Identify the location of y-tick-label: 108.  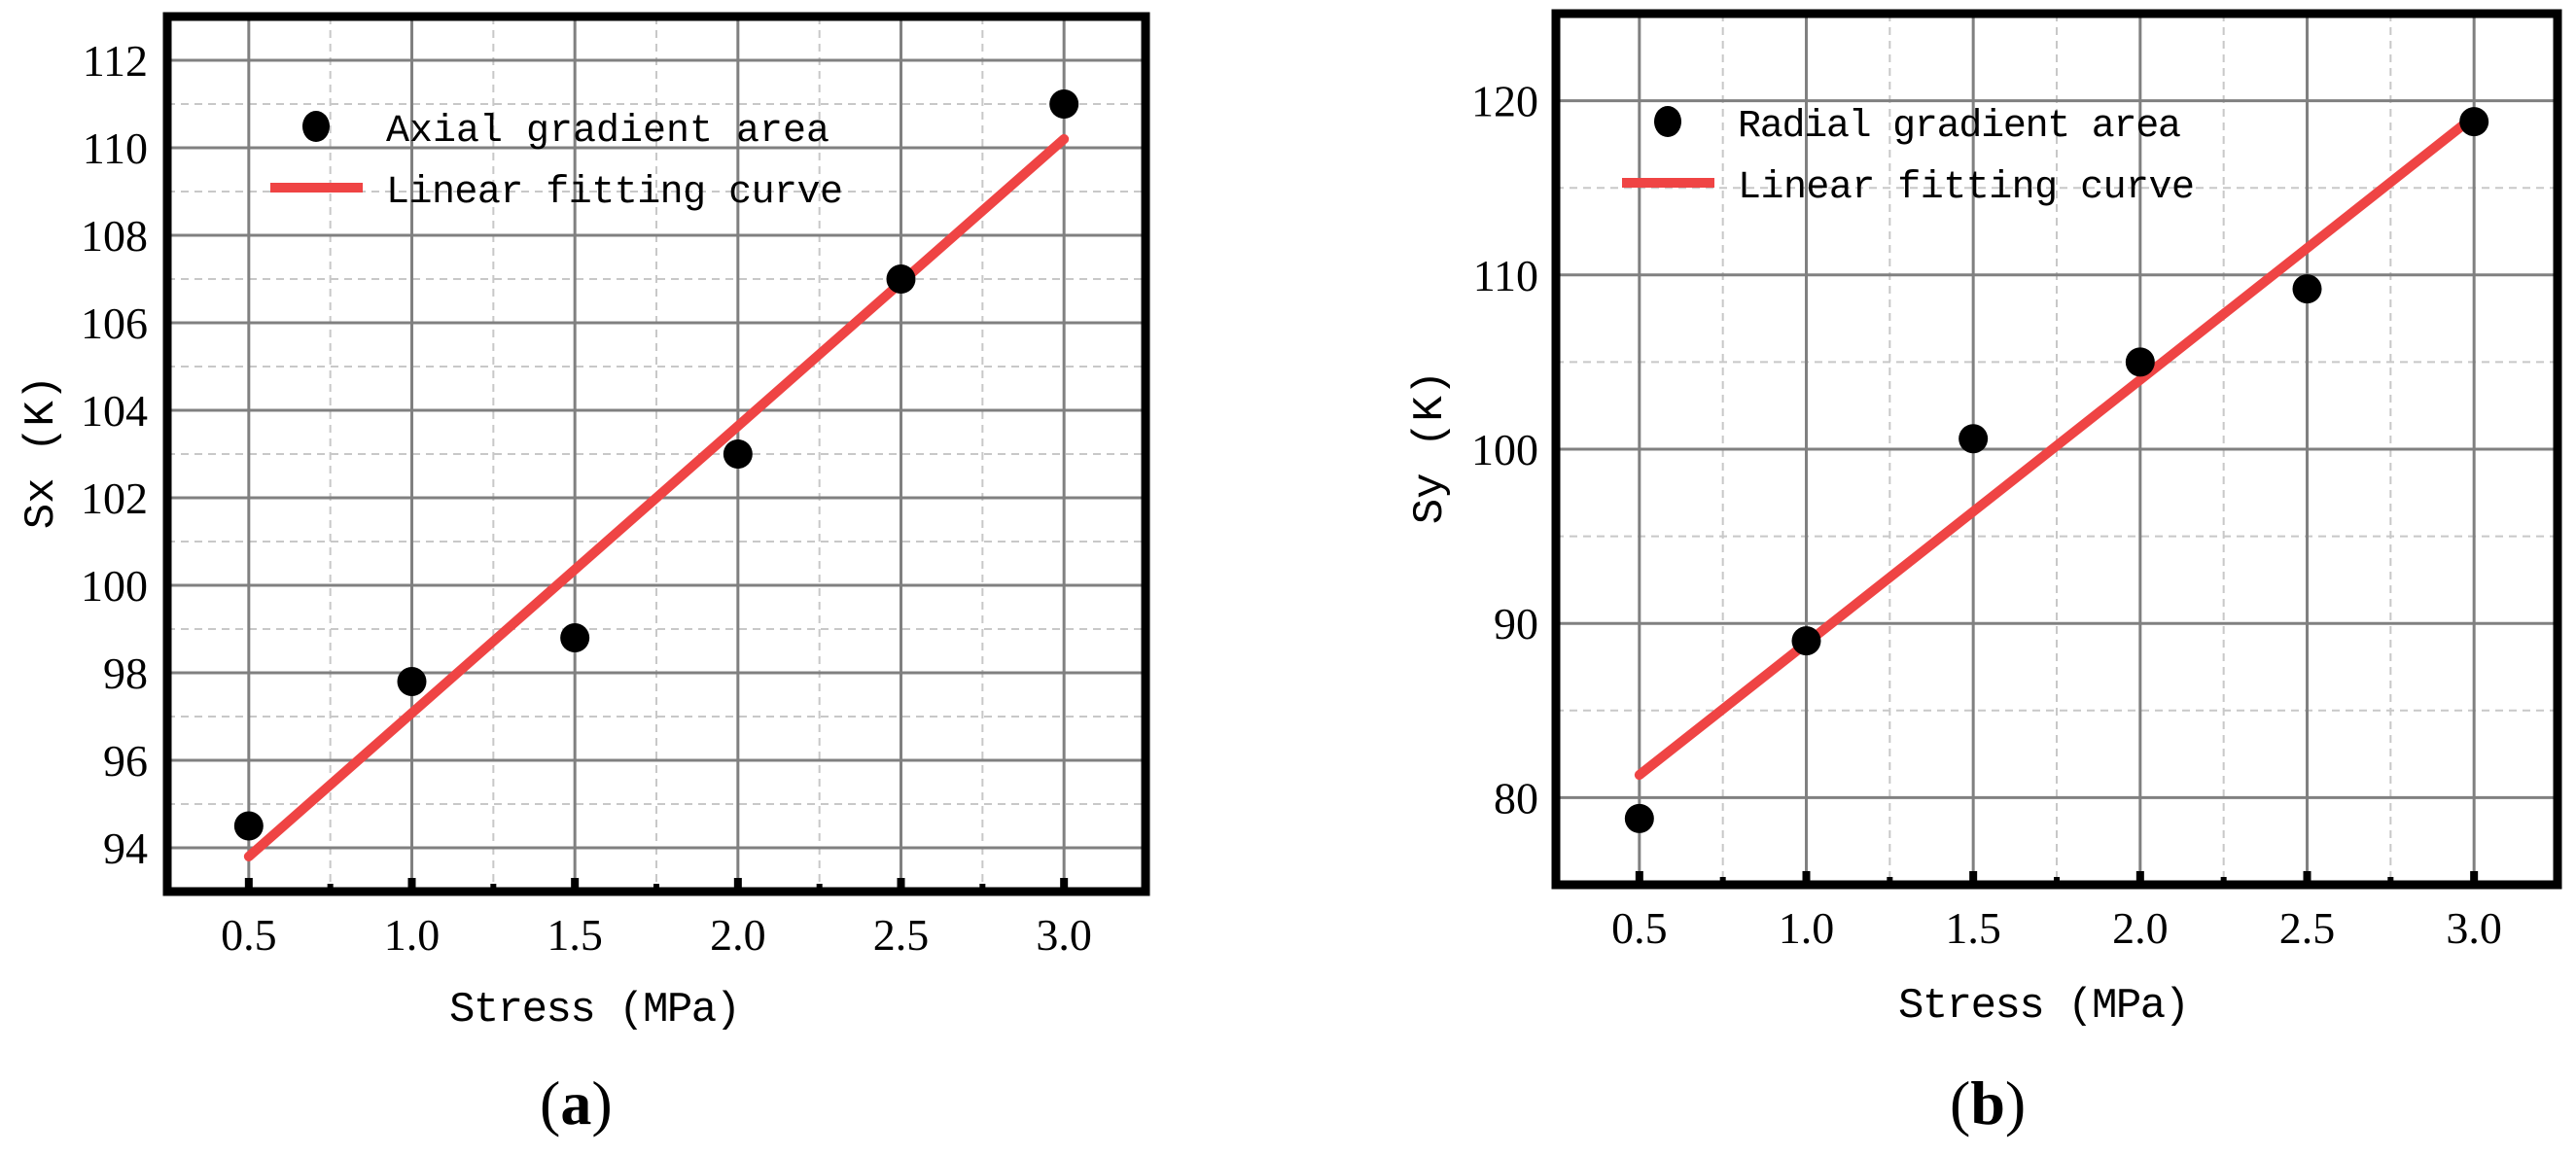
(115, 236).